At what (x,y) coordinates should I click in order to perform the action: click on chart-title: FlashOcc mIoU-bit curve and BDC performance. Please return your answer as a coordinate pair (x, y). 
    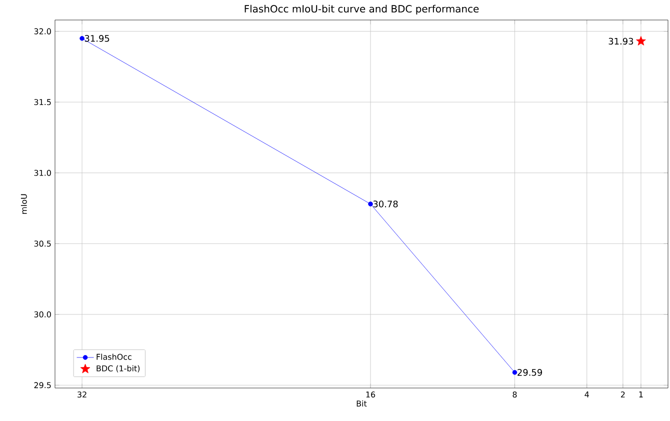
    Looking at the image, I should click on (361, 9).